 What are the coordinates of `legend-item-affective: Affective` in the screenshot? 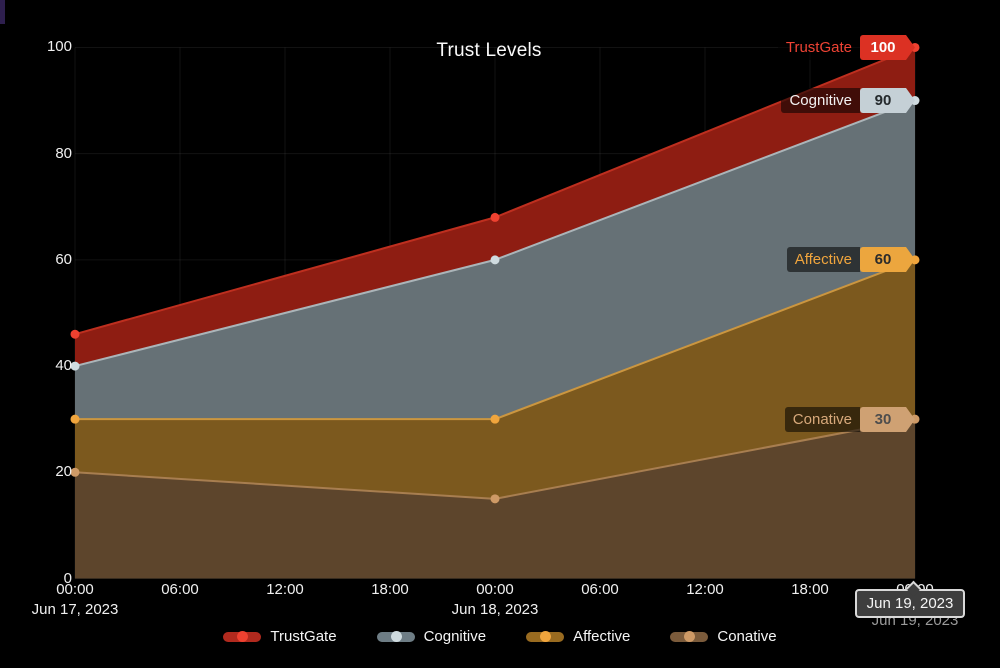 It's located at (578, 636).